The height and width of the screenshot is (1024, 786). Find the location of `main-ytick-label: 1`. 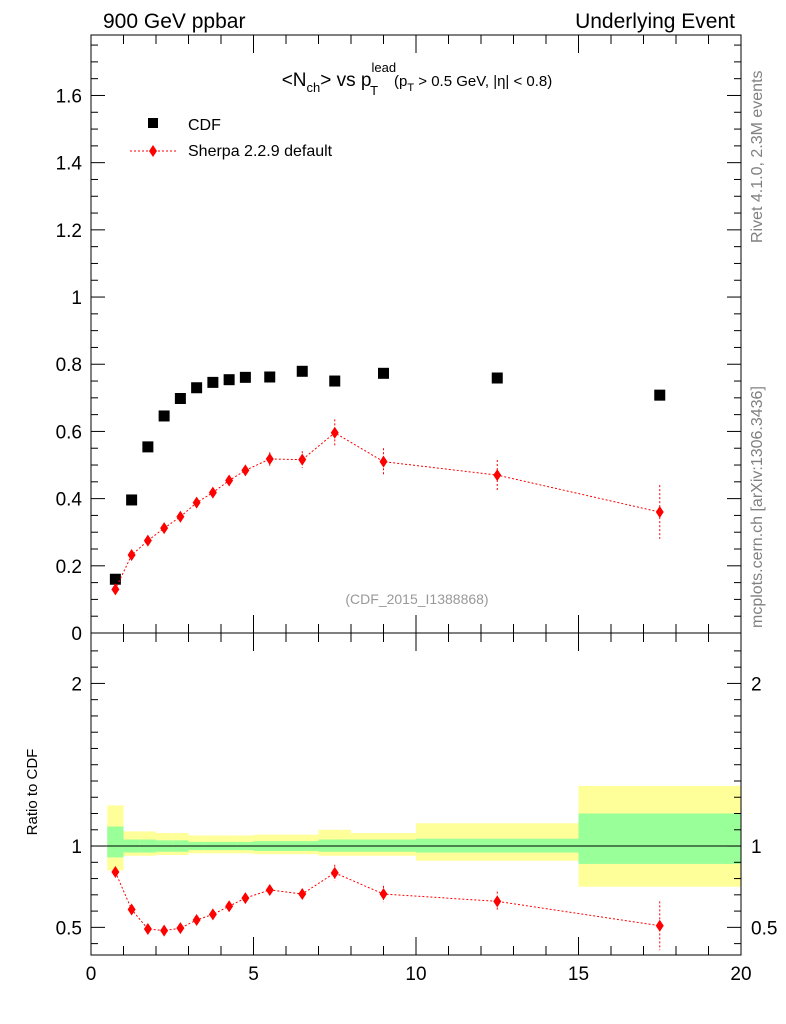

main-ytick-label: 1 is located at coordinates (76, 298).